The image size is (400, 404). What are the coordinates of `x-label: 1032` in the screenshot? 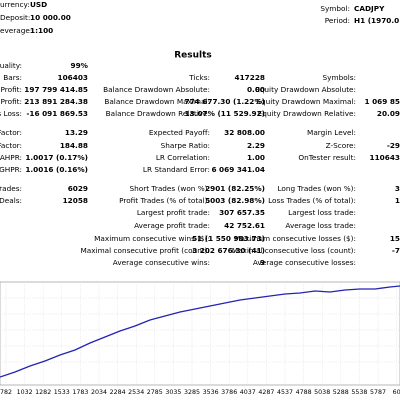 It's located at (25, 392).